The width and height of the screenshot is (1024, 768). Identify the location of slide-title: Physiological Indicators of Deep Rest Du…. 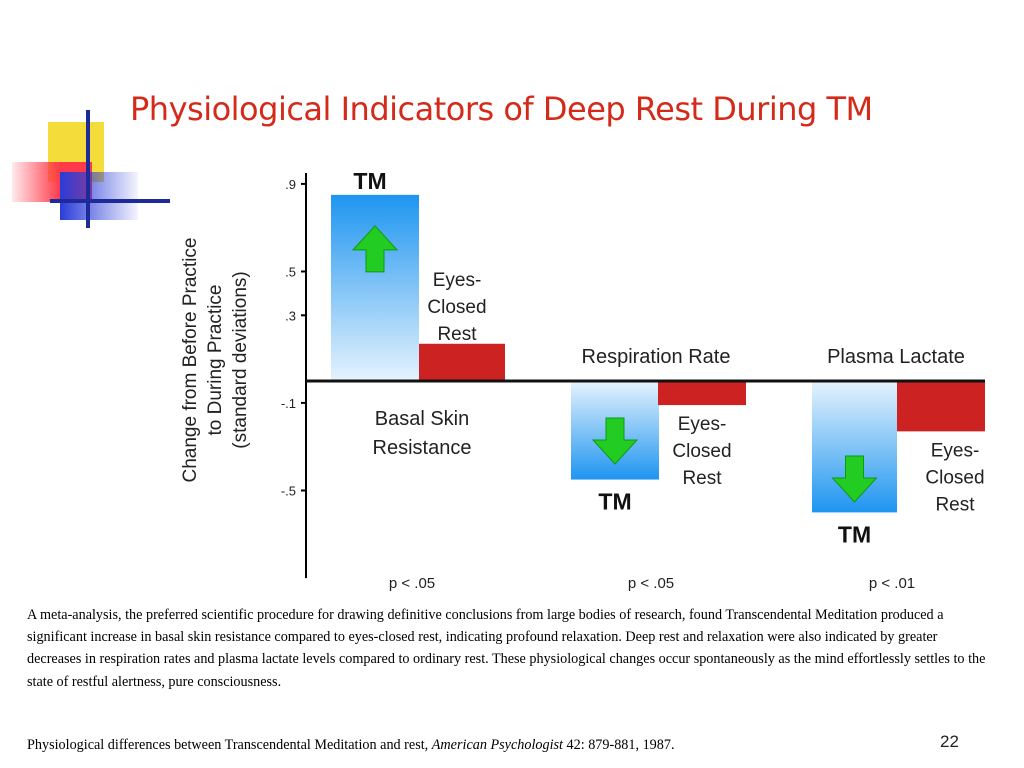
(501, 109).